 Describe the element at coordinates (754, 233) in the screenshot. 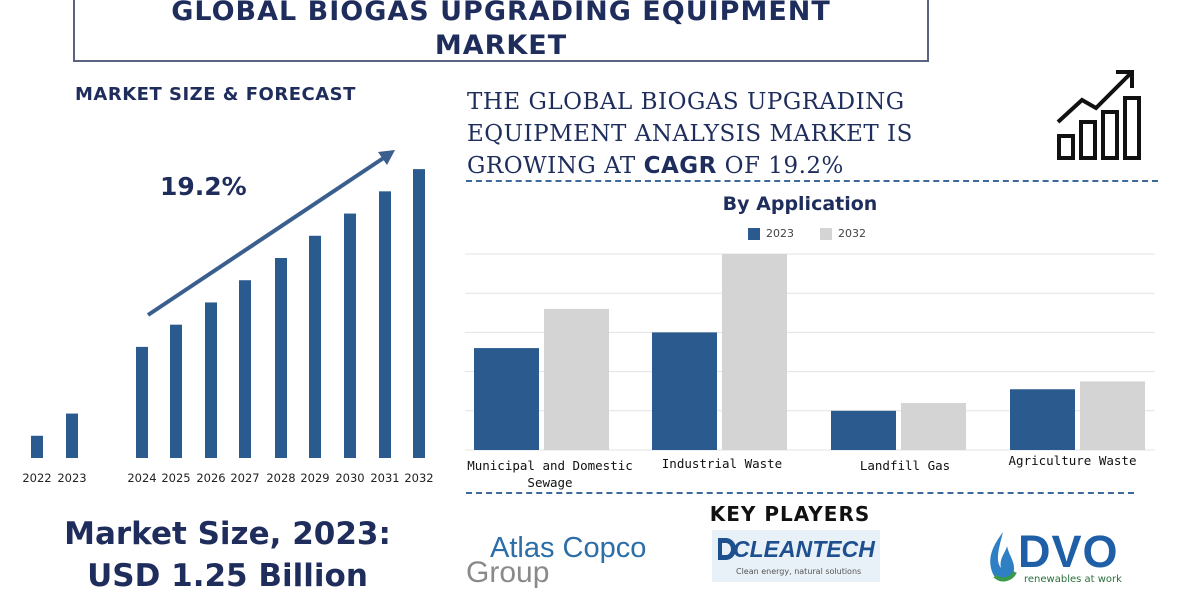

I see `legend-swatch-2023` at that location.